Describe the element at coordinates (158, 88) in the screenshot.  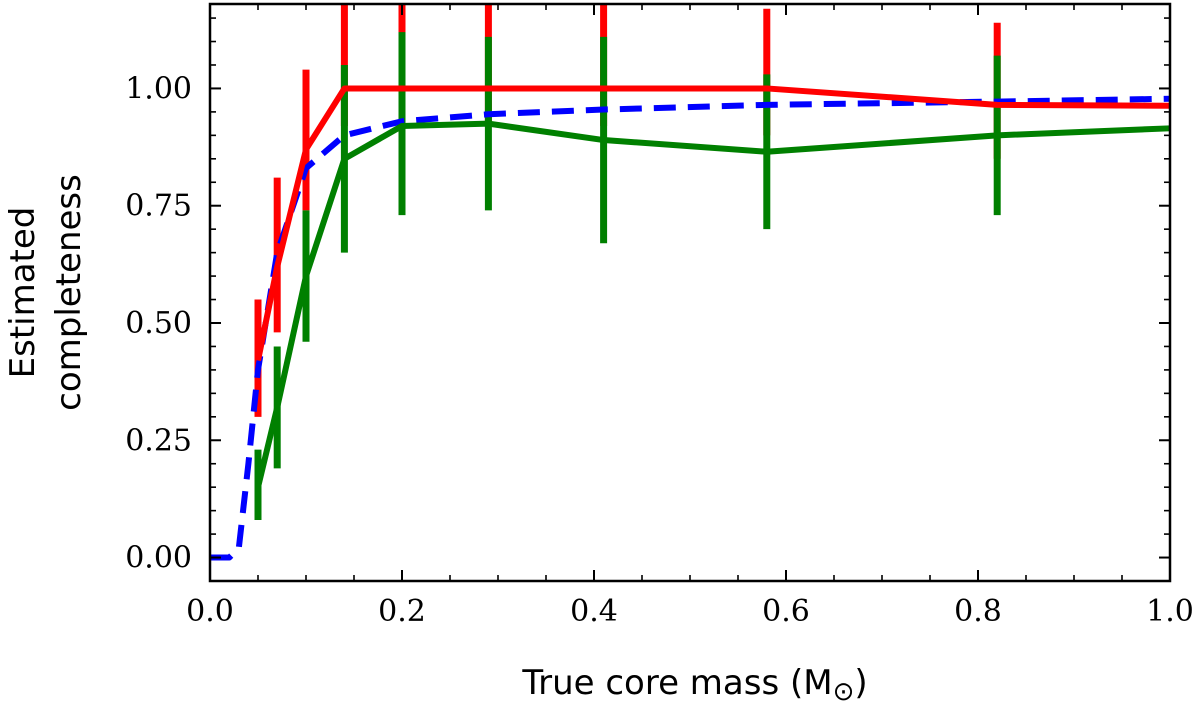
I see `y-tick-label: 1.00` at that location.